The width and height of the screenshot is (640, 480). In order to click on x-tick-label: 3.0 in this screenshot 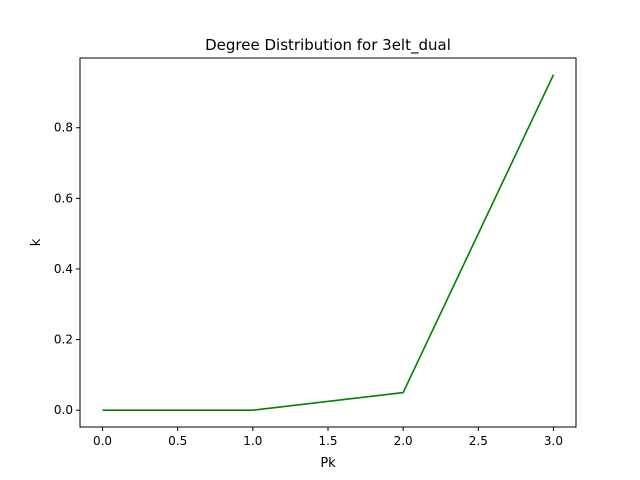, I will do `click(553, 441)`.